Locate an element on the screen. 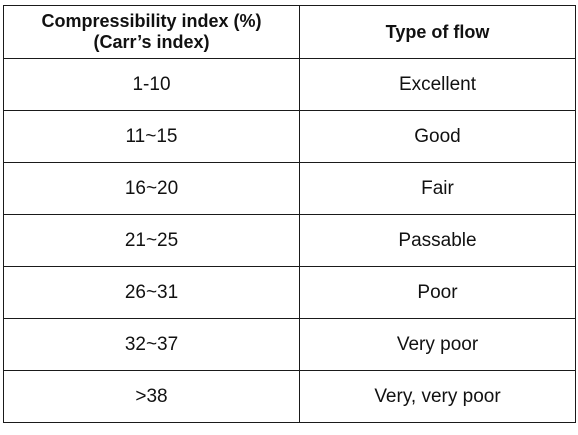 This screenshot has height=435, width=578. flow-cell: Fair is located at coordinates (437, 188).